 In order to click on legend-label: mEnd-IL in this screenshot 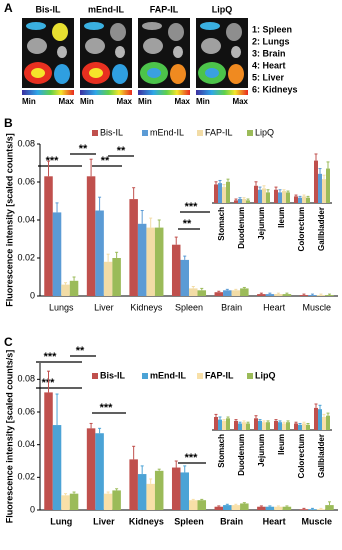, I will do `click(168, 375)`.